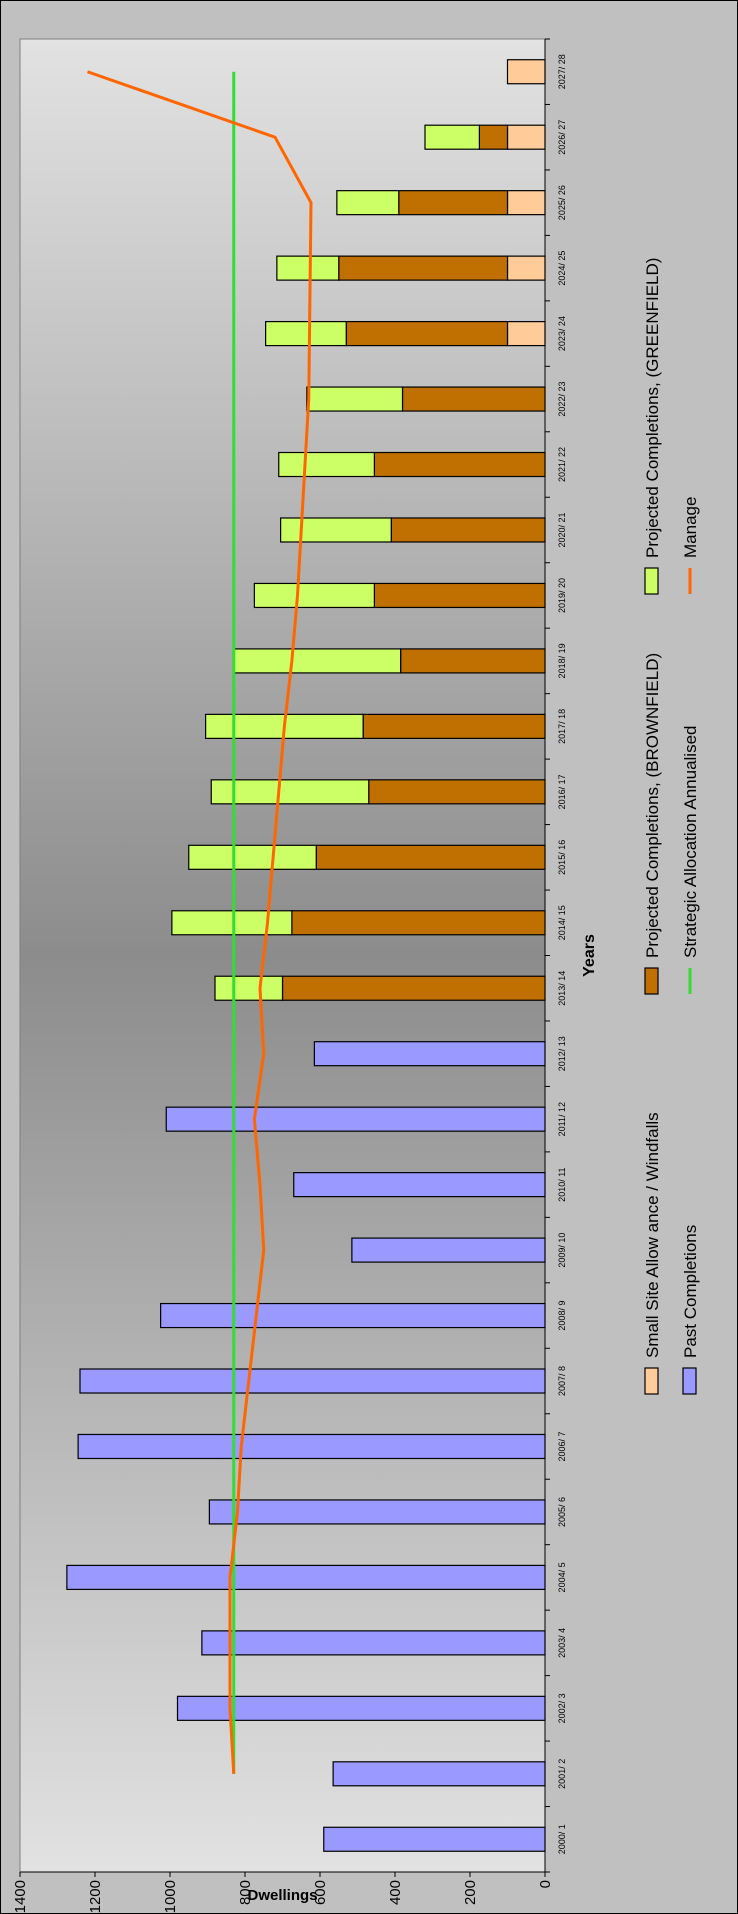 Image resolution: width=738 pixels, height=1914 pixels. What do you see at coordinates (690, 842) in the screenshot?
I see `legend-label-strategic-allocation-annualised: Strategic Allocation Annualised` at bounding box center [690, 842].